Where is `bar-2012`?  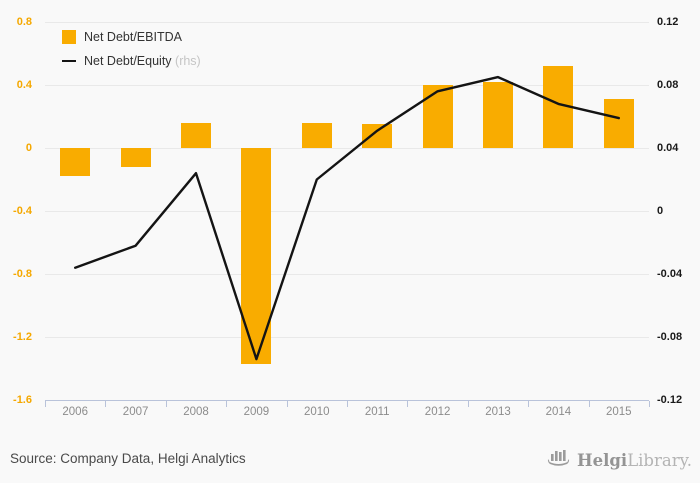
bar-2012 is located at coordinates (437, 116).